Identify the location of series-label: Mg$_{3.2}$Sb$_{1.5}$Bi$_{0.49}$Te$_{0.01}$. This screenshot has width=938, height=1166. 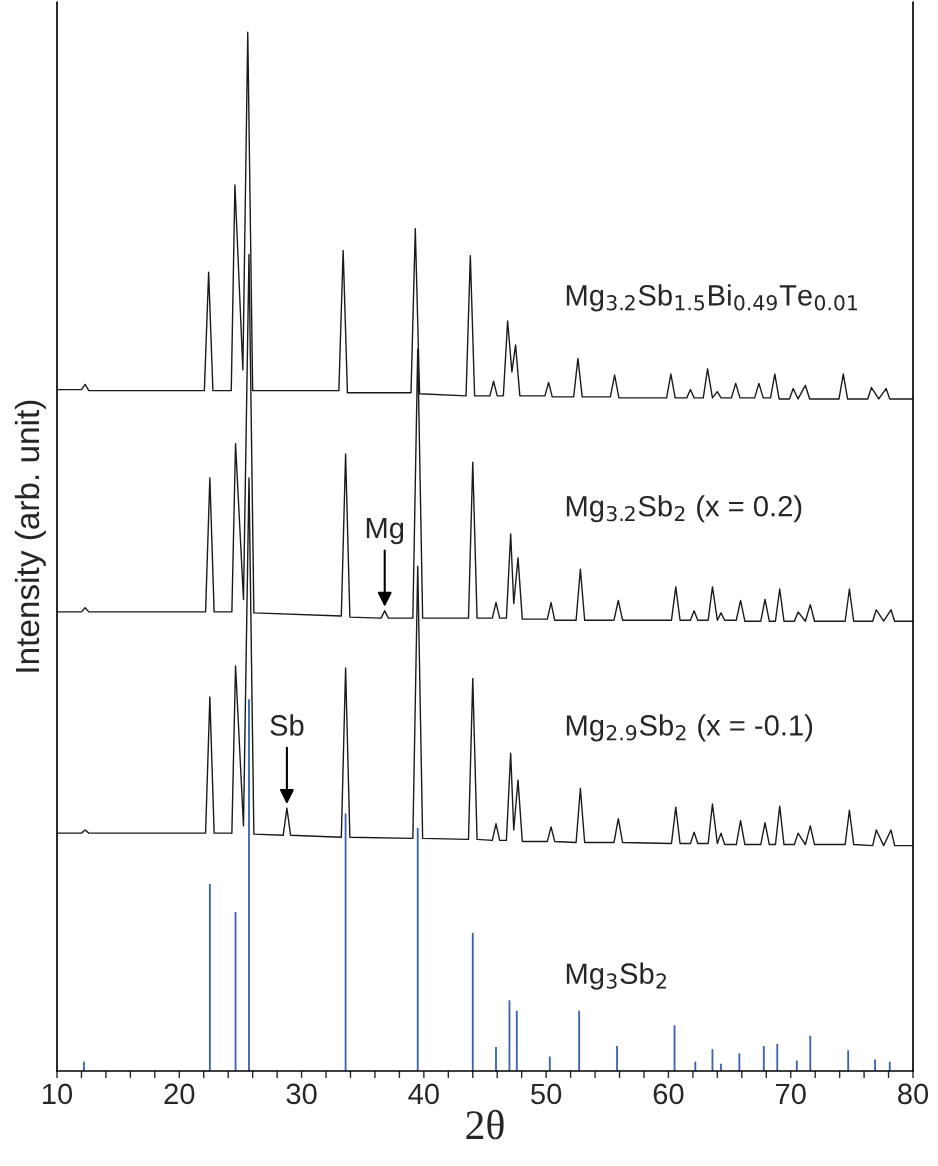
(712, 298).